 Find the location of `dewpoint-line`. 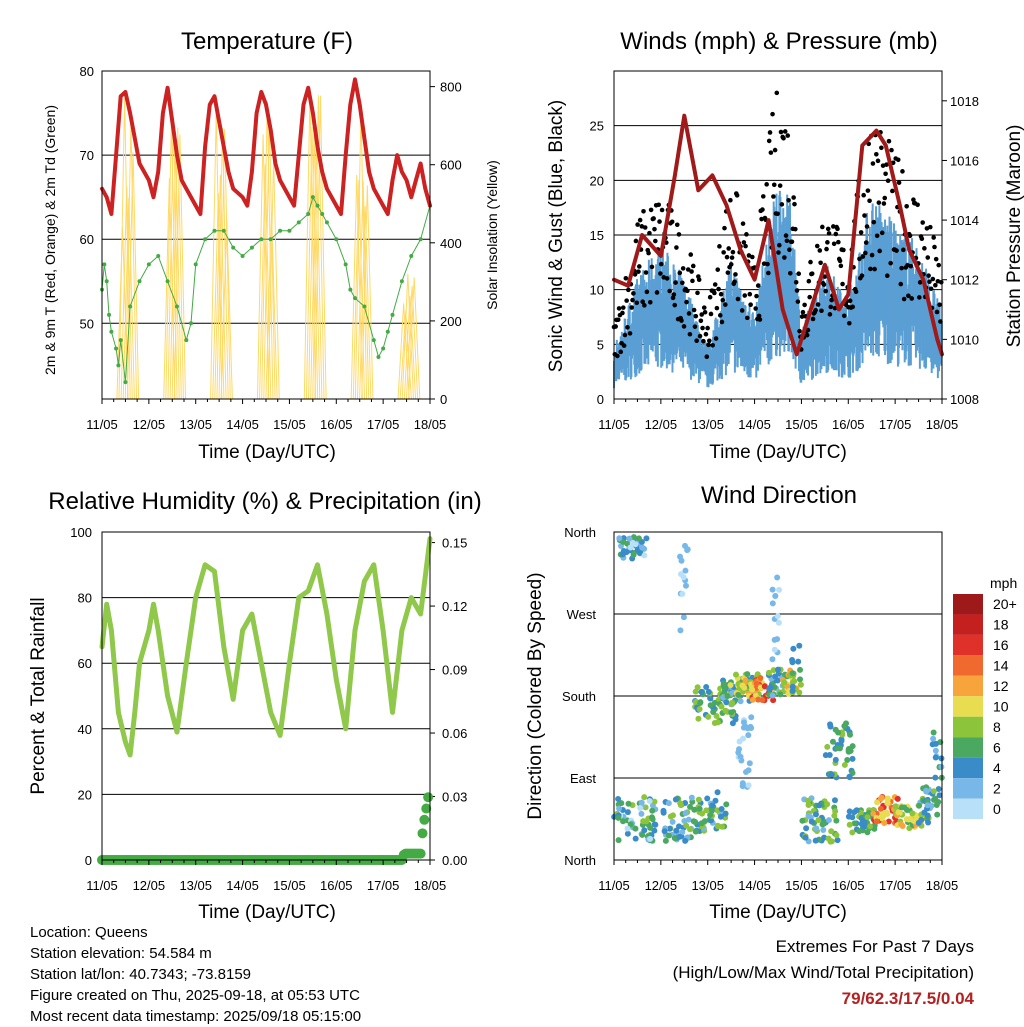

dewpoint-line is located at coordinates (266, 289).